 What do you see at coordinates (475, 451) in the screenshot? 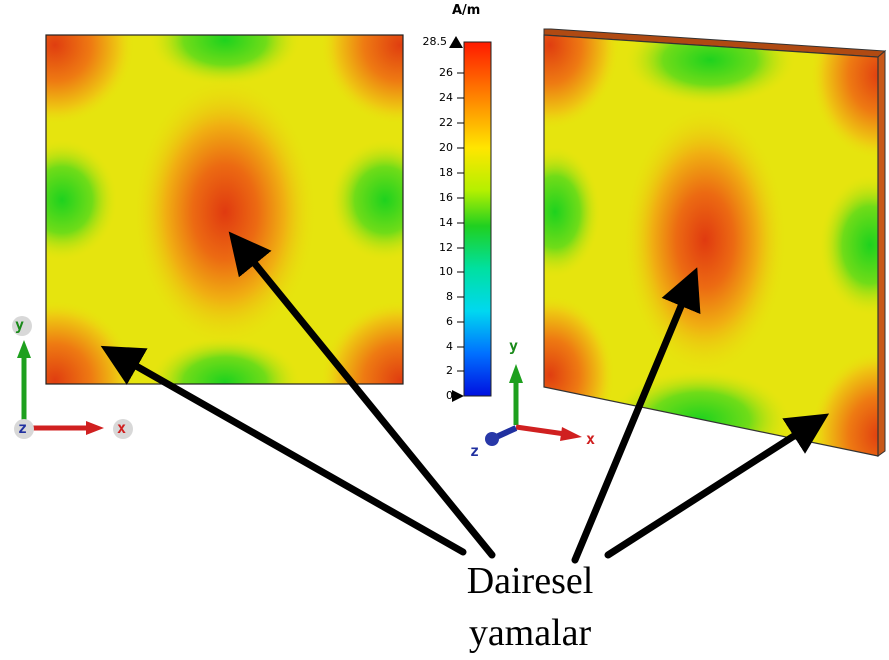
I see `axis-z-label-right: z` at bounding box center [475, 451].